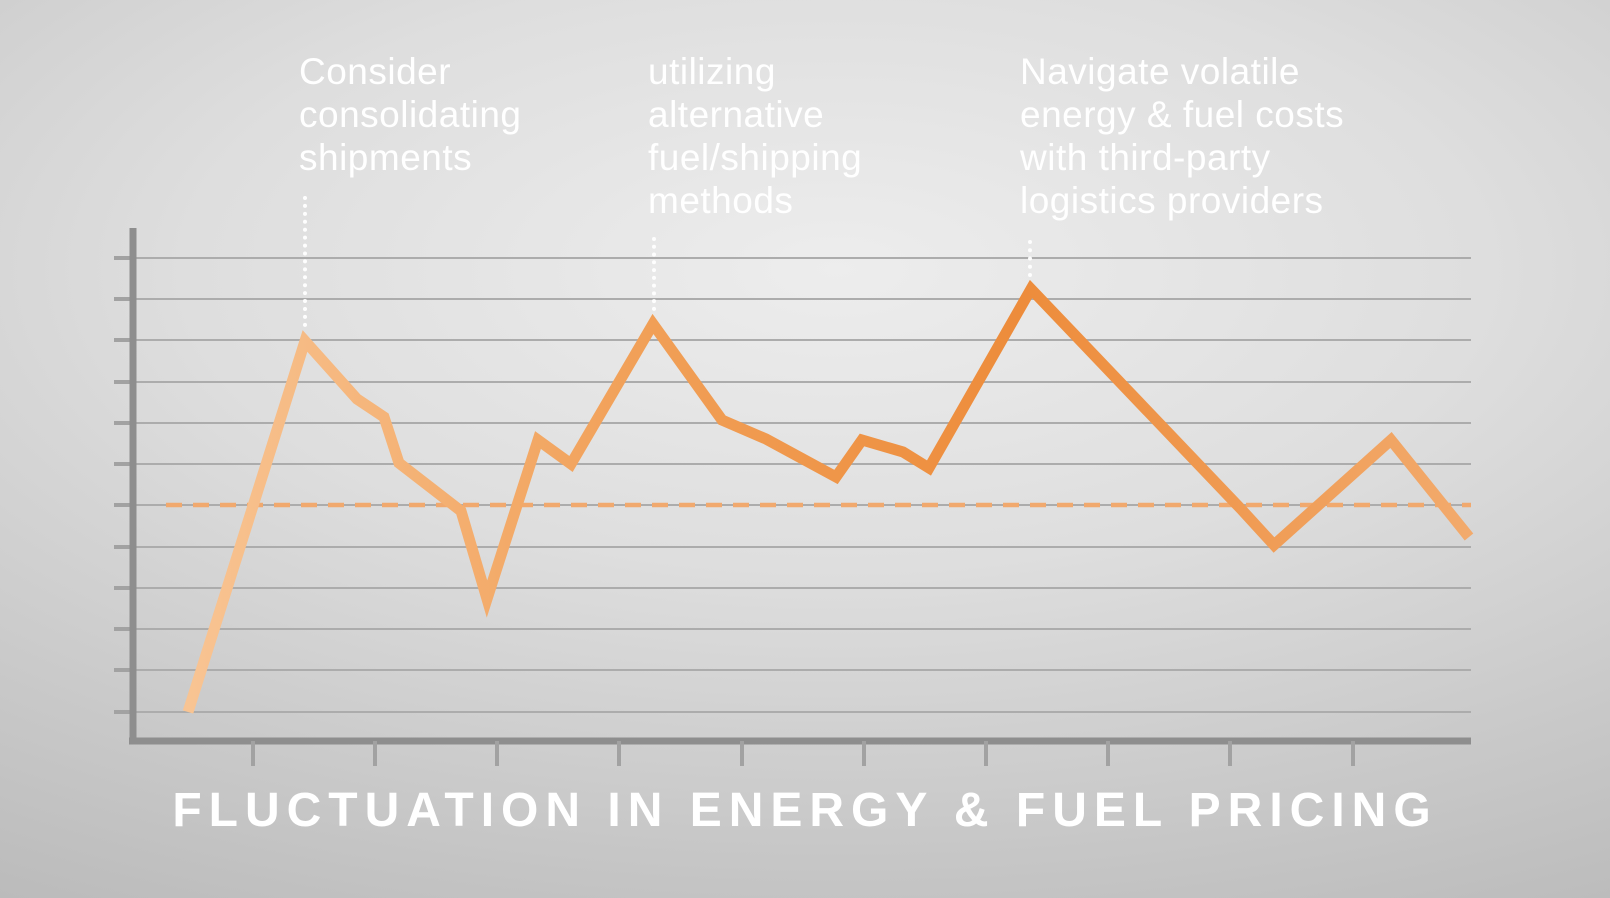 The width and height of the screenshot is (1610, 898). What do you see at coordinates (805, 810) in the screenshot?
I see `chart-title: FLUCTUATION IN ENERGY & FUEL PRICING` at bounding box center [805, 810].